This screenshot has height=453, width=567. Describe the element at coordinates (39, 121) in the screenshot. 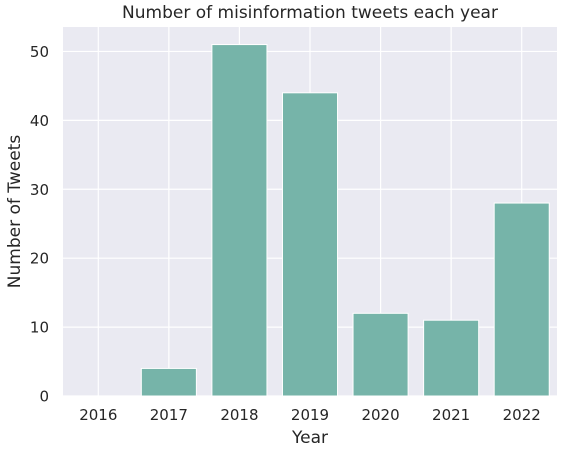

I see `y-tick-label: 40` at that location.